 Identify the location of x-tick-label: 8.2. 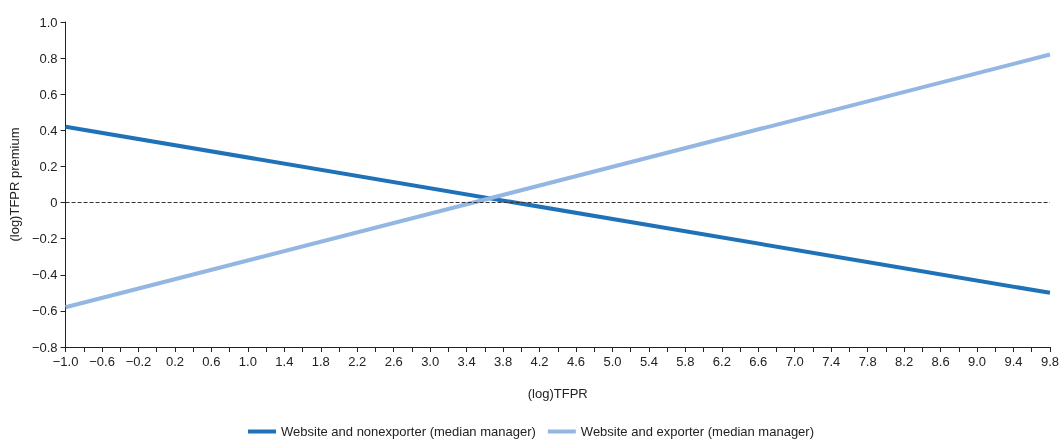
(904, 361).